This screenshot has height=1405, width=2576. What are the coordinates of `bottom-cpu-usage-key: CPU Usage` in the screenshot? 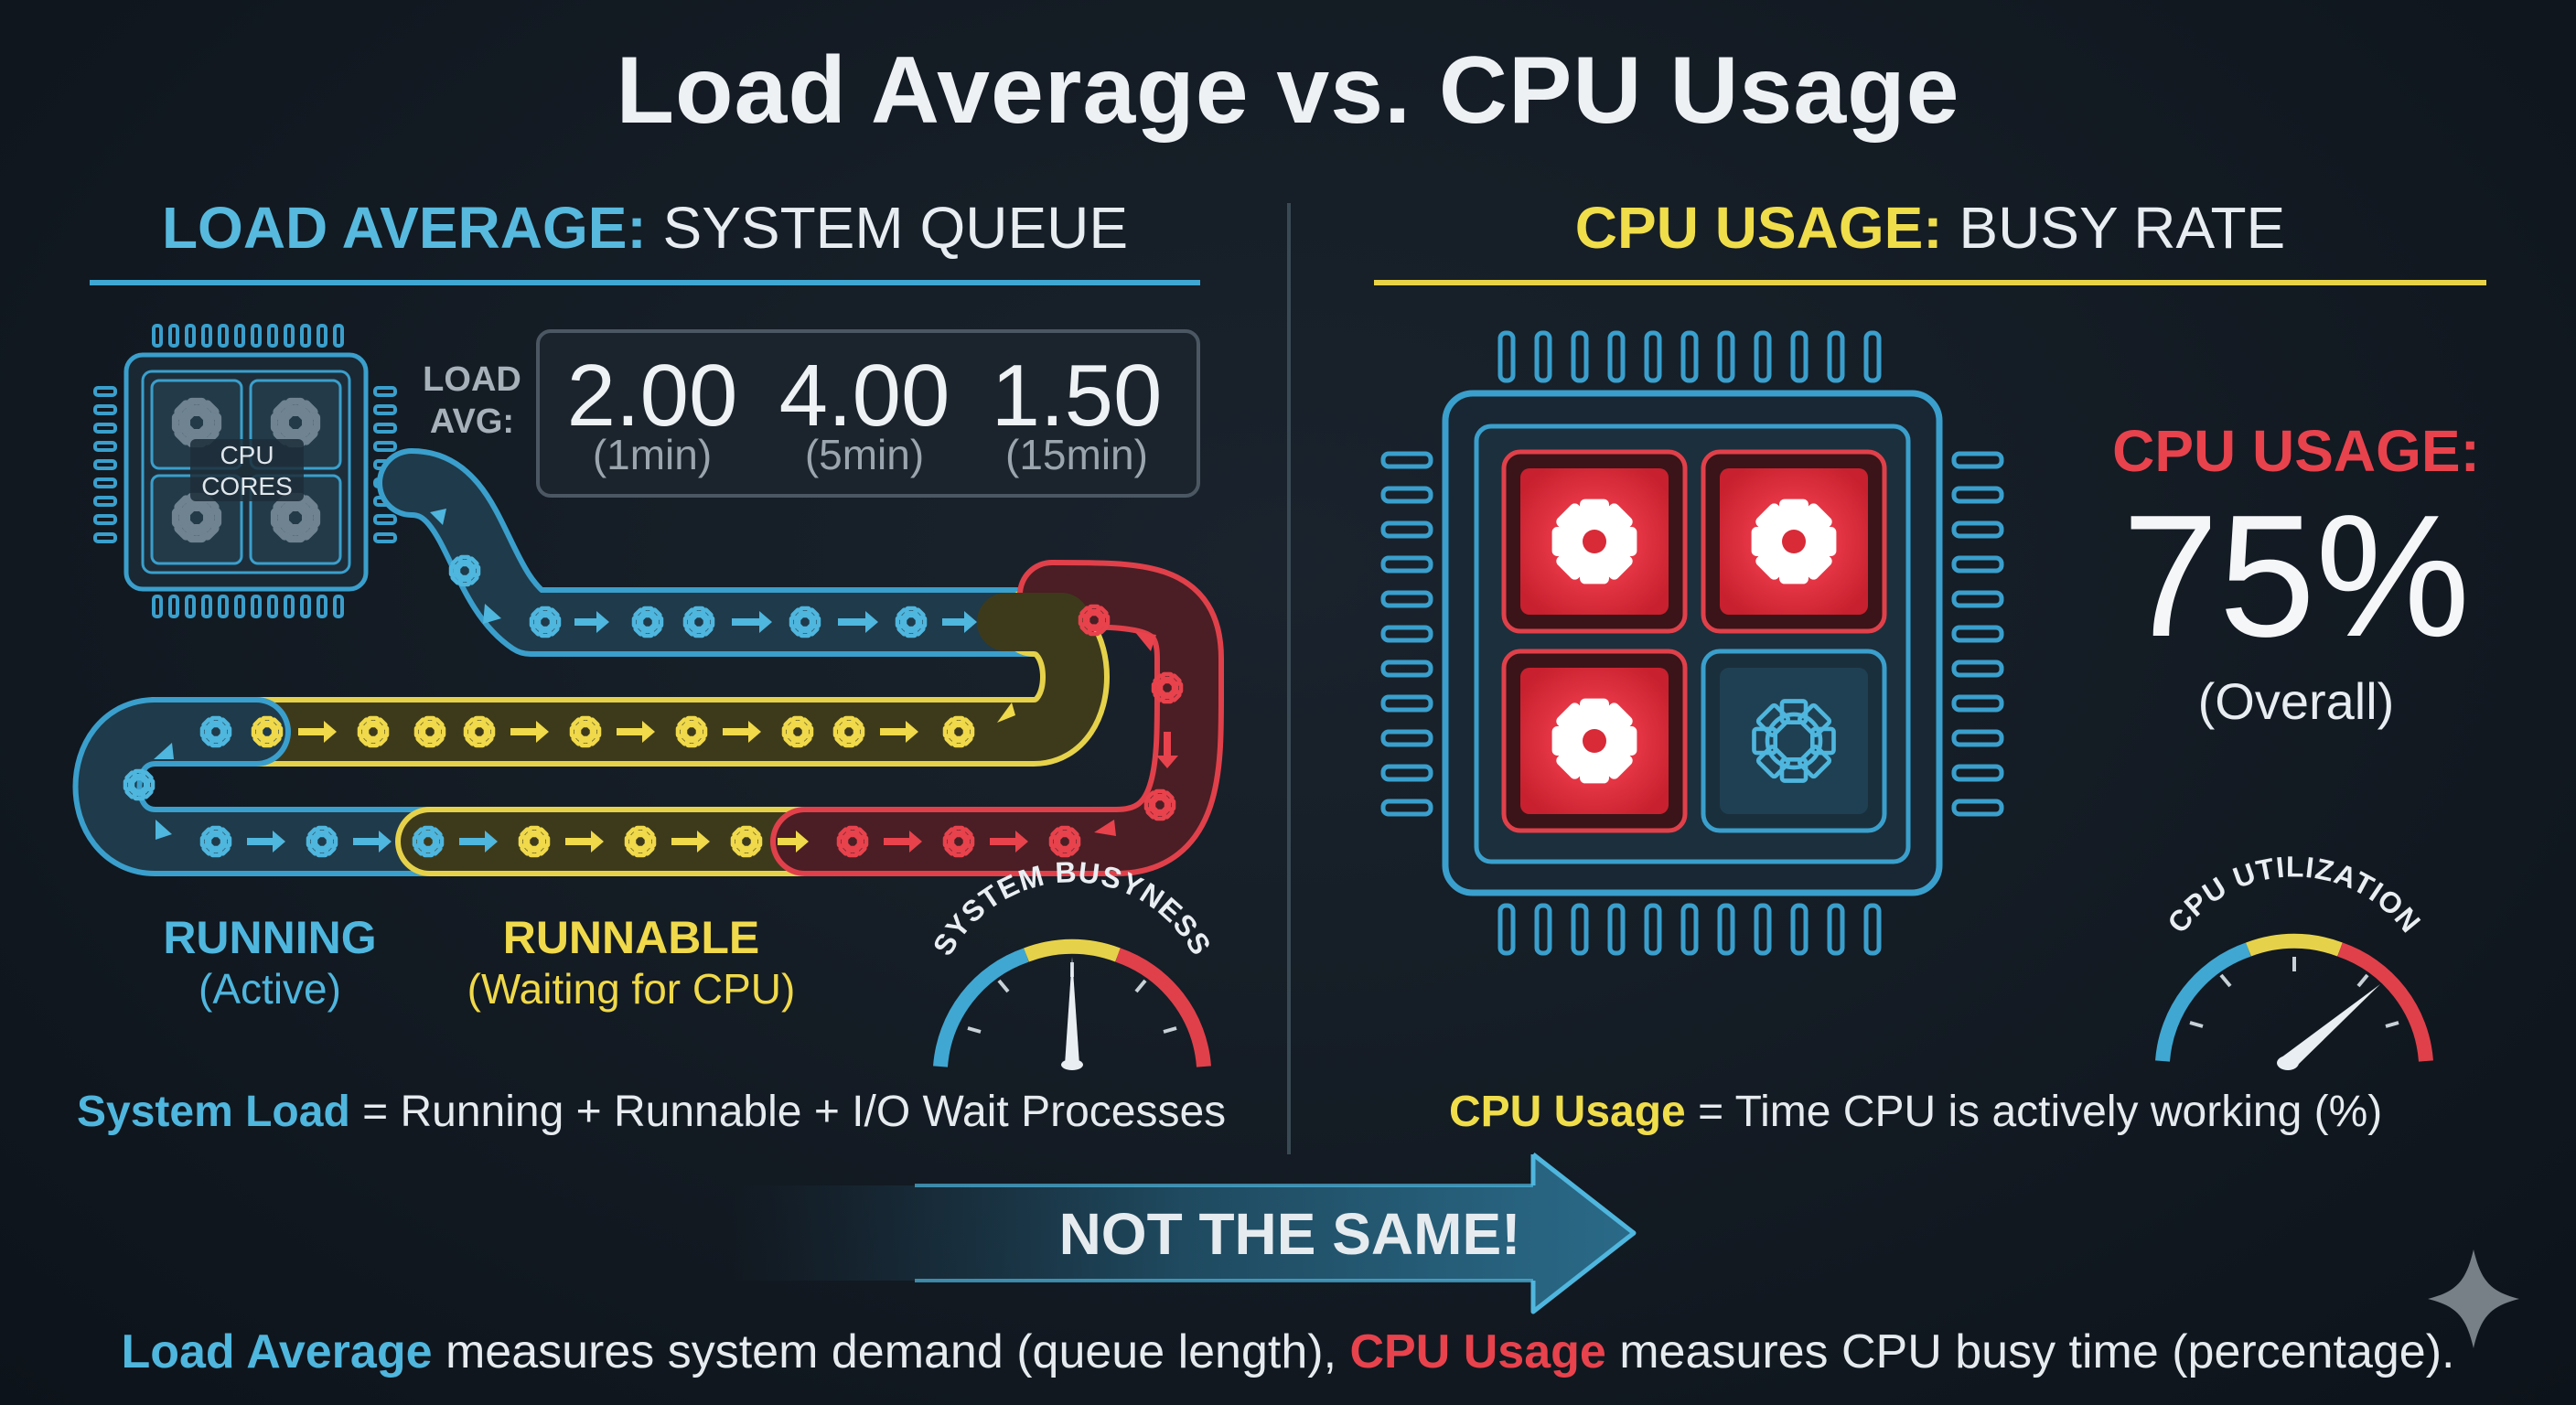 It's located at (1478, 1352).